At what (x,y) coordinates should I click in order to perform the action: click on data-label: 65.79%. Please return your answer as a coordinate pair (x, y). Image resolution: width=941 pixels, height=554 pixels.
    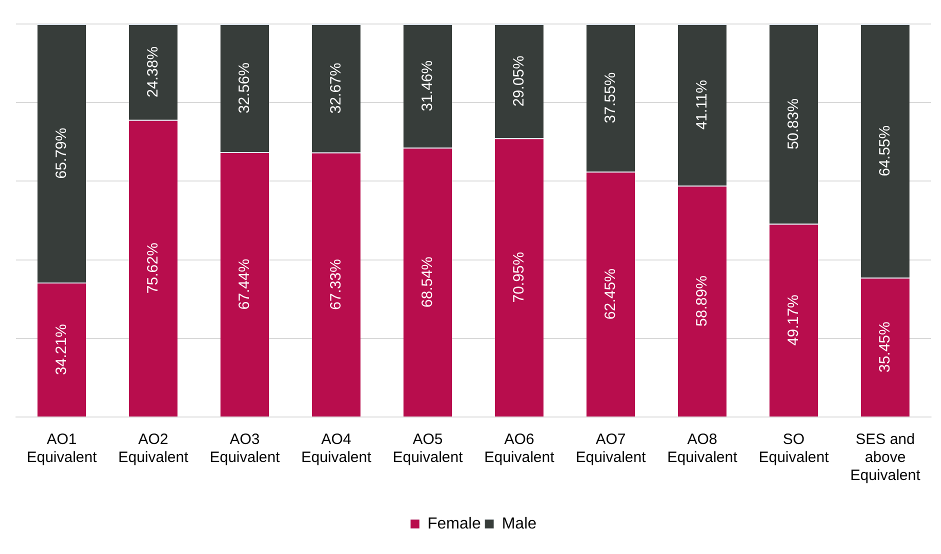
    Looking at the image, I should click on (61, 153).